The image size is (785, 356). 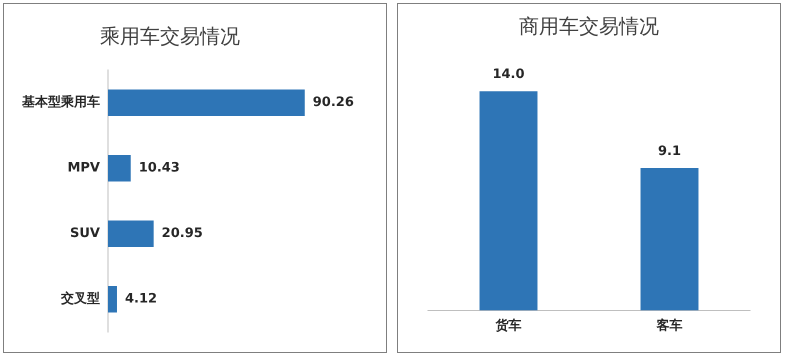 I want to click on x-tick-label: 客车, so click(x=669, y=326).